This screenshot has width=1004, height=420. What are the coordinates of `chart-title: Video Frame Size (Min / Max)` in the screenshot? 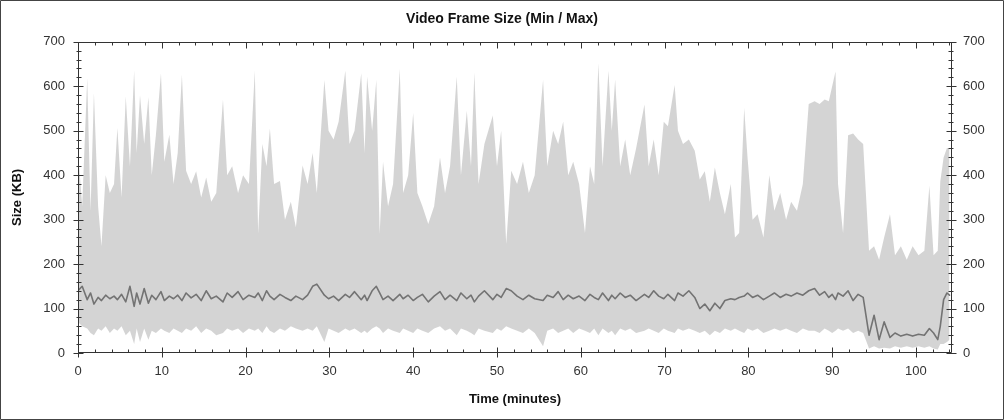 It's located at (502, 18).